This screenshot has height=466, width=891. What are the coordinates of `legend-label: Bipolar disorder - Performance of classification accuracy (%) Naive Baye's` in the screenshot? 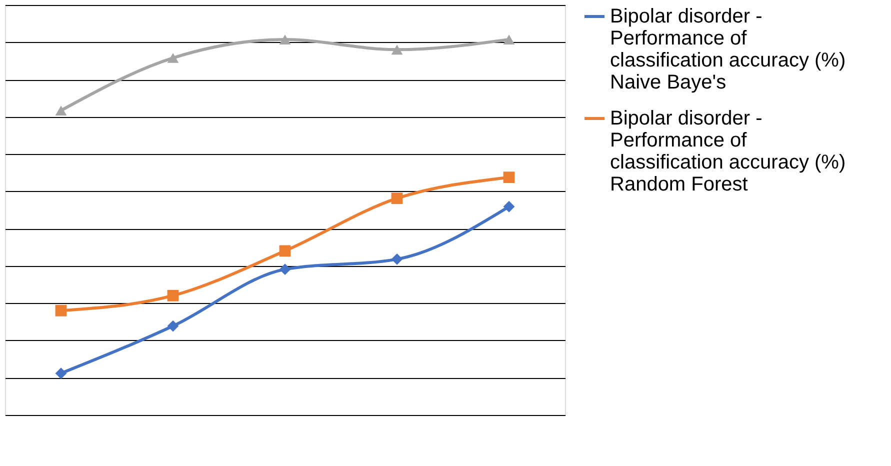 It's located at (728, 50).